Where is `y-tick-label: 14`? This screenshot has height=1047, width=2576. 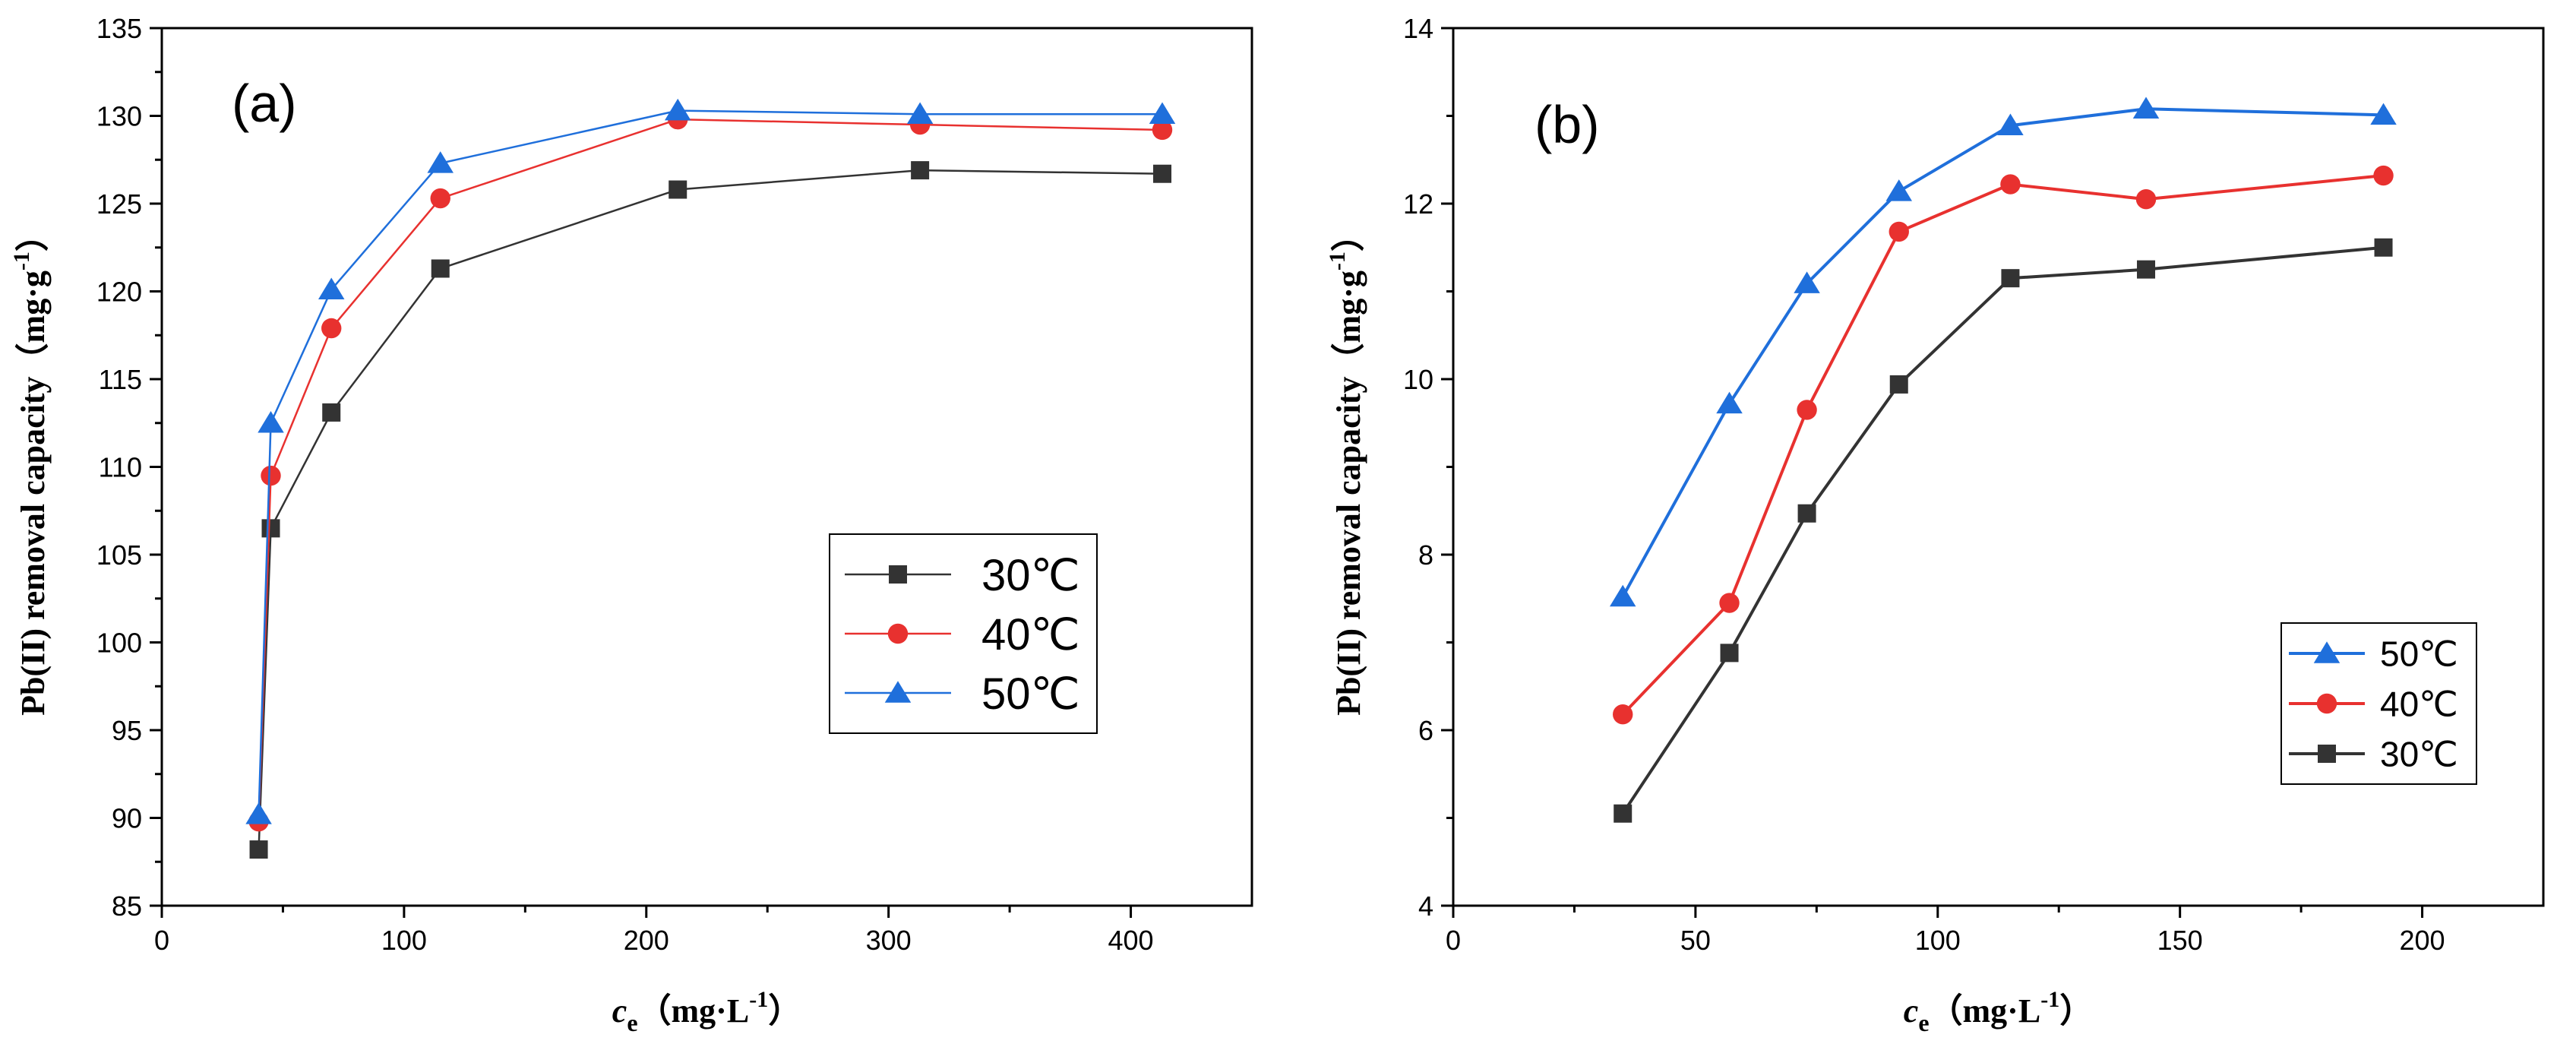
y-tick-label: 14 is located at coordinates (1418, 29).